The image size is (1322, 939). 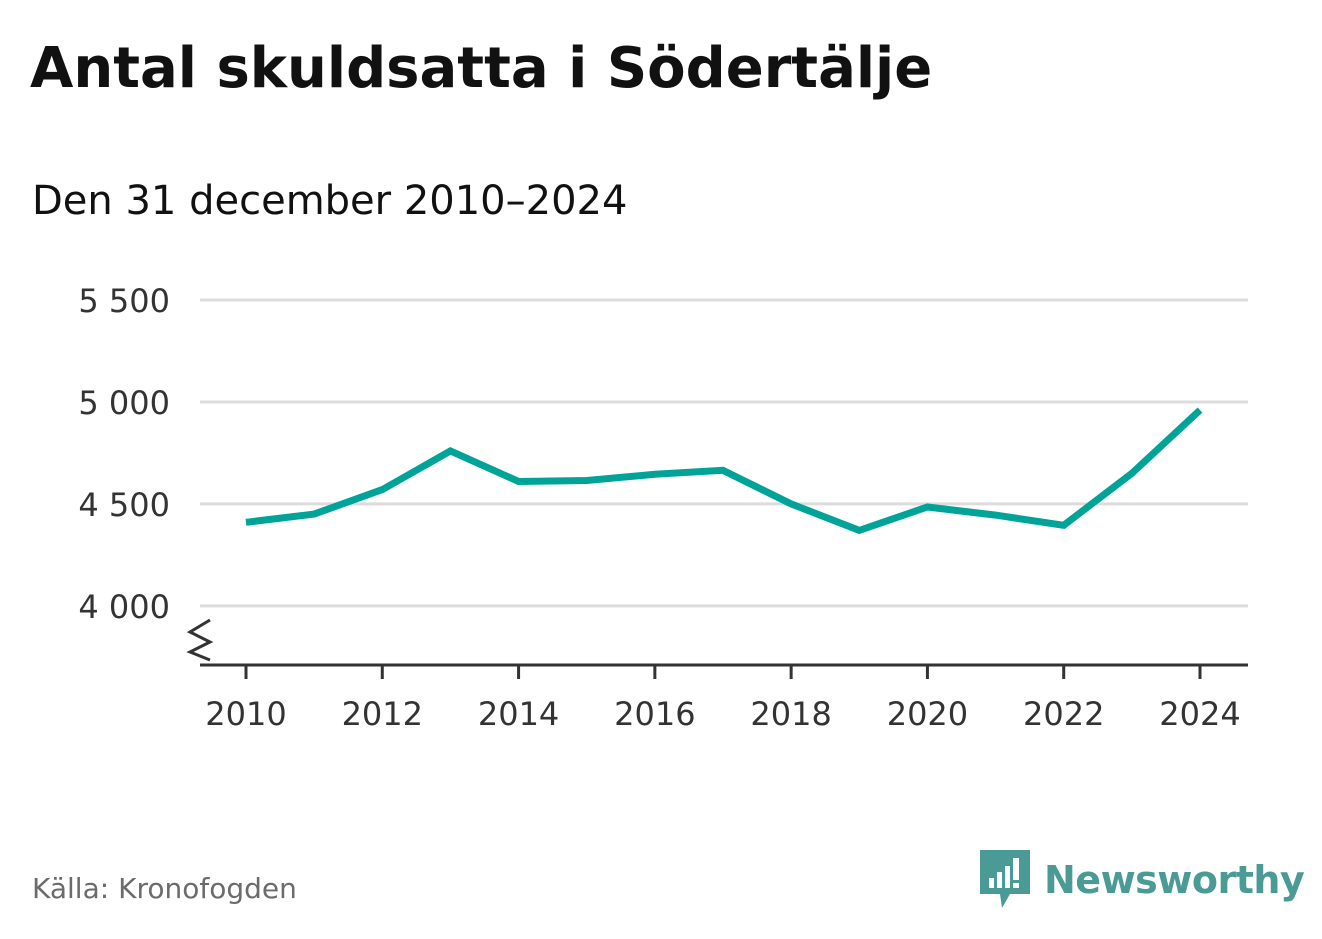 What do you see at coordinates (245, 714) in the screenshot?
I see `x-tick-label-2010: 2010` at bounding box center [245, 714].